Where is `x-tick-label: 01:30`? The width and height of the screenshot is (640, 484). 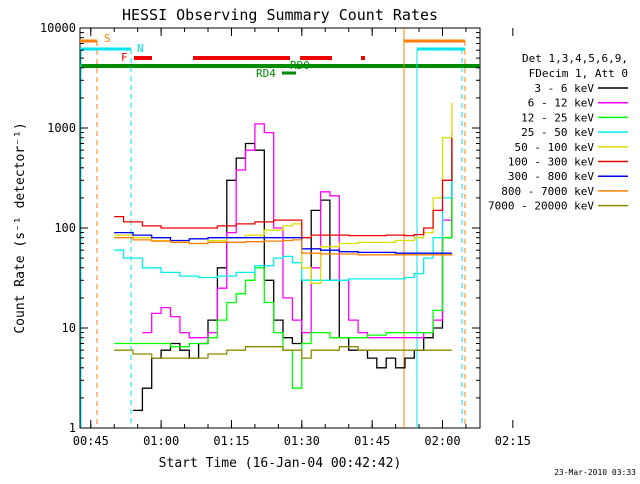
x-tick-label: 01:30 is located at coordinates (302, 441).